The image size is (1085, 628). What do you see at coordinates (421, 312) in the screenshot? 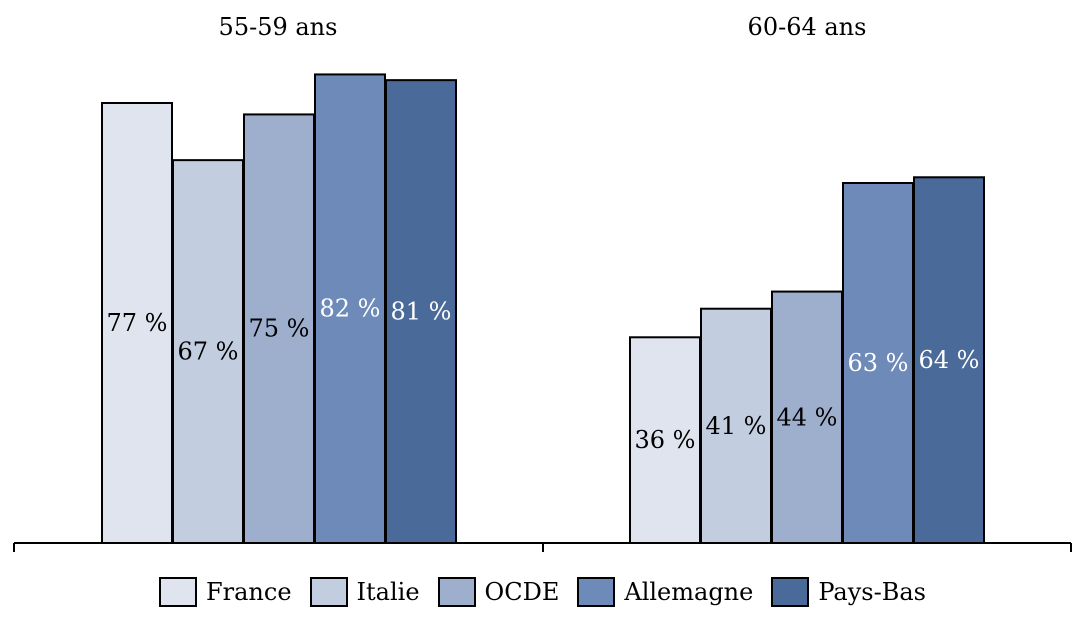
I see `data-label: 81 %` at bounding box center [421, 312].